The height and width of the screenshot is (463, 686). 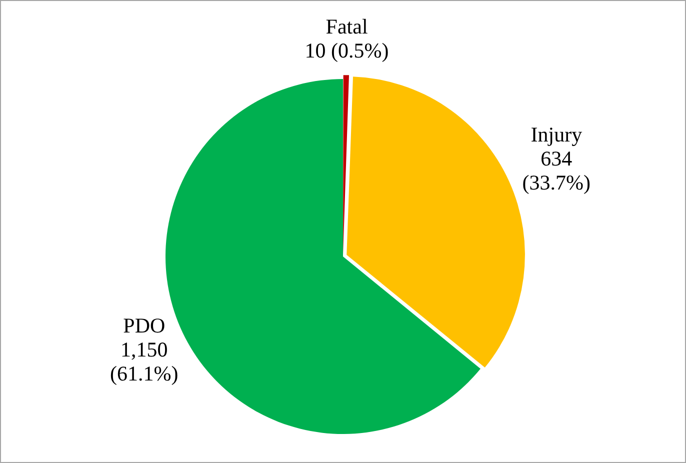 What do you see at coordinates (347, 26) in the screenshot?
I see `slice-label: Fatal` at bounding box center [347, 26].